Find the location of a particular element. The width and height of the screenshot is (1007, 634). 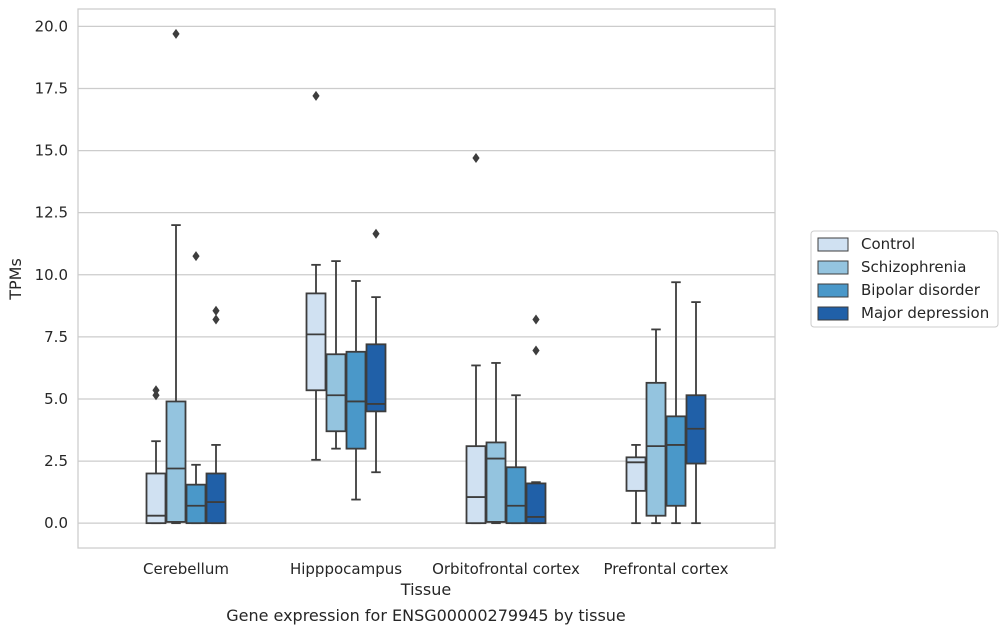

y-tick-label: 20.0 is located at coordinates (51, 26).